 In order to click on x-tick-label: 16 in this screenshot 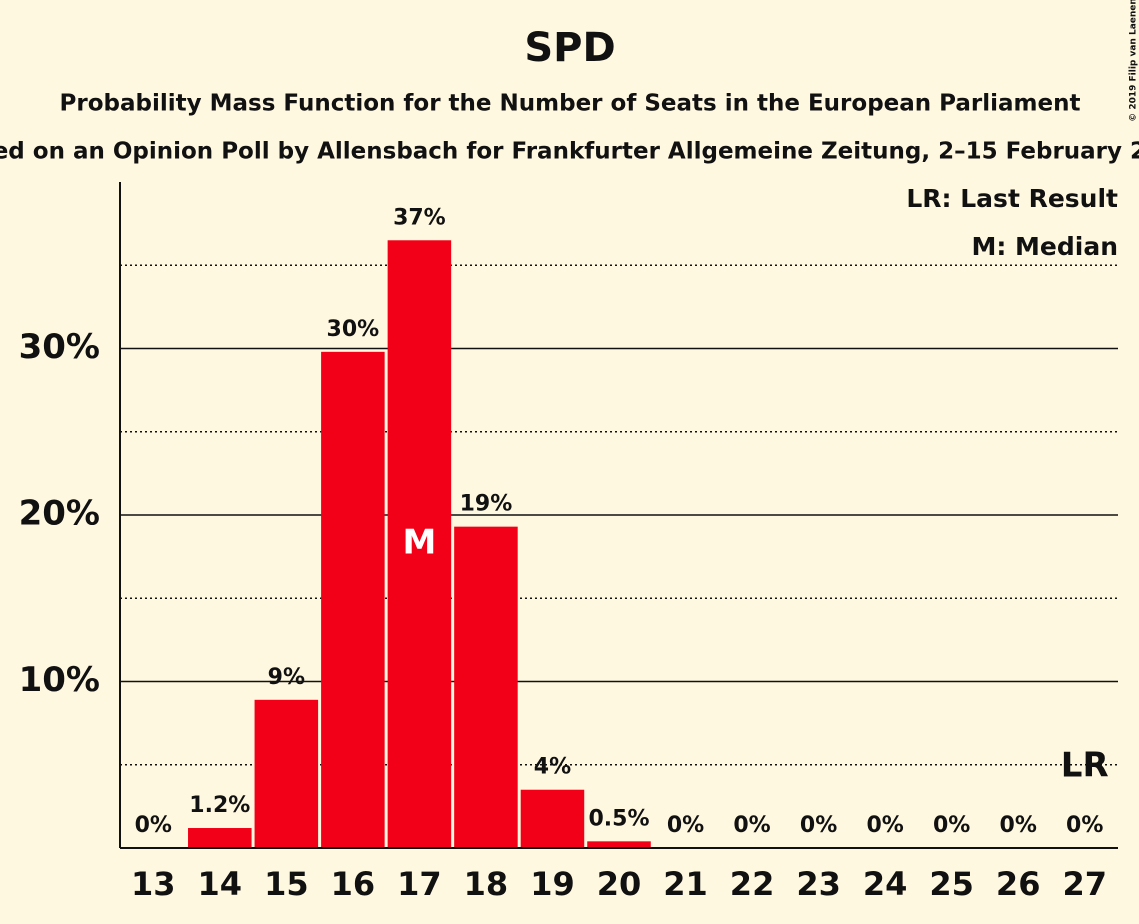, I will do `click(353, 884)`.